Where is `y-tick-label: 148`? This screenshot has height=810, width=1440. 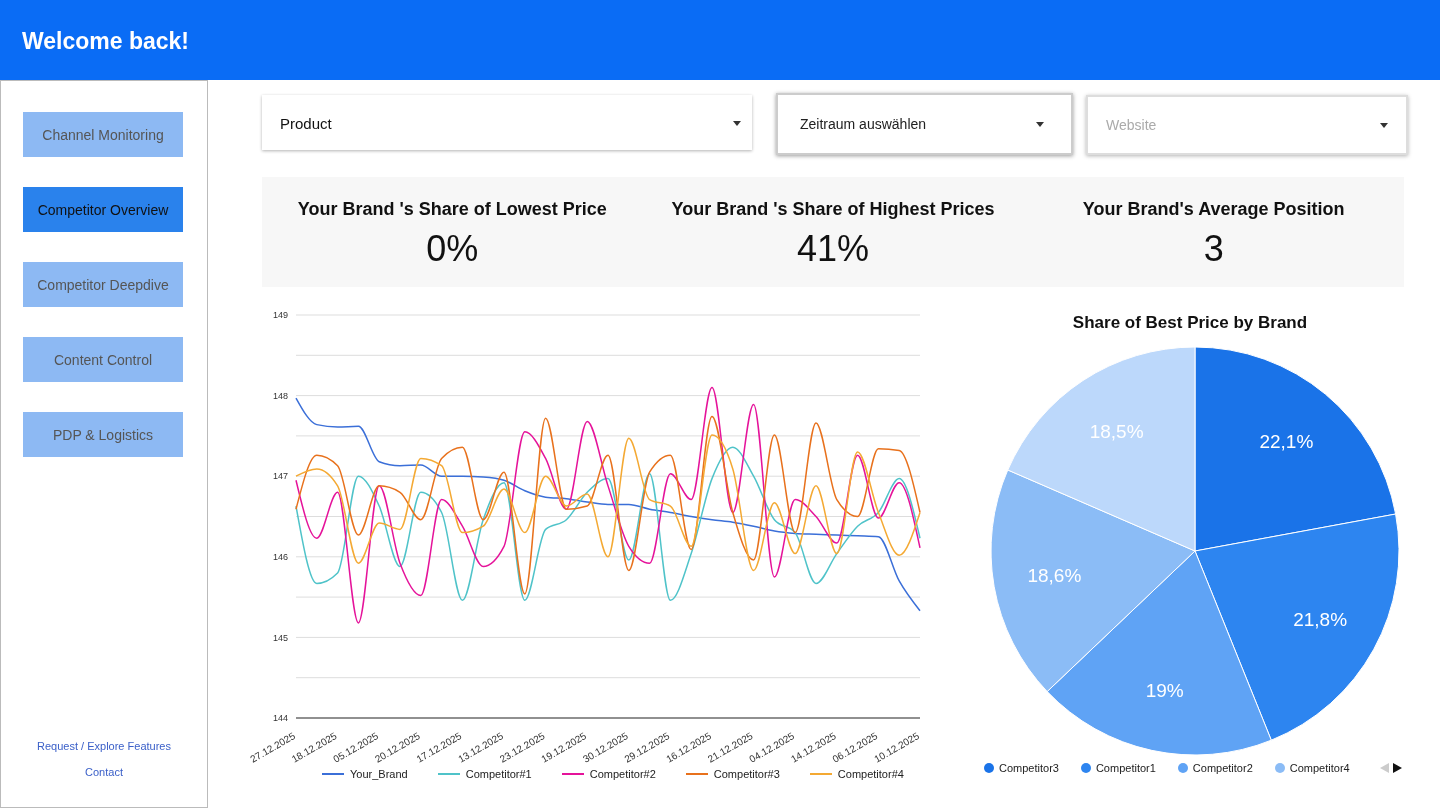 y-tick-label: 148 is located at coordinates (280, 395).